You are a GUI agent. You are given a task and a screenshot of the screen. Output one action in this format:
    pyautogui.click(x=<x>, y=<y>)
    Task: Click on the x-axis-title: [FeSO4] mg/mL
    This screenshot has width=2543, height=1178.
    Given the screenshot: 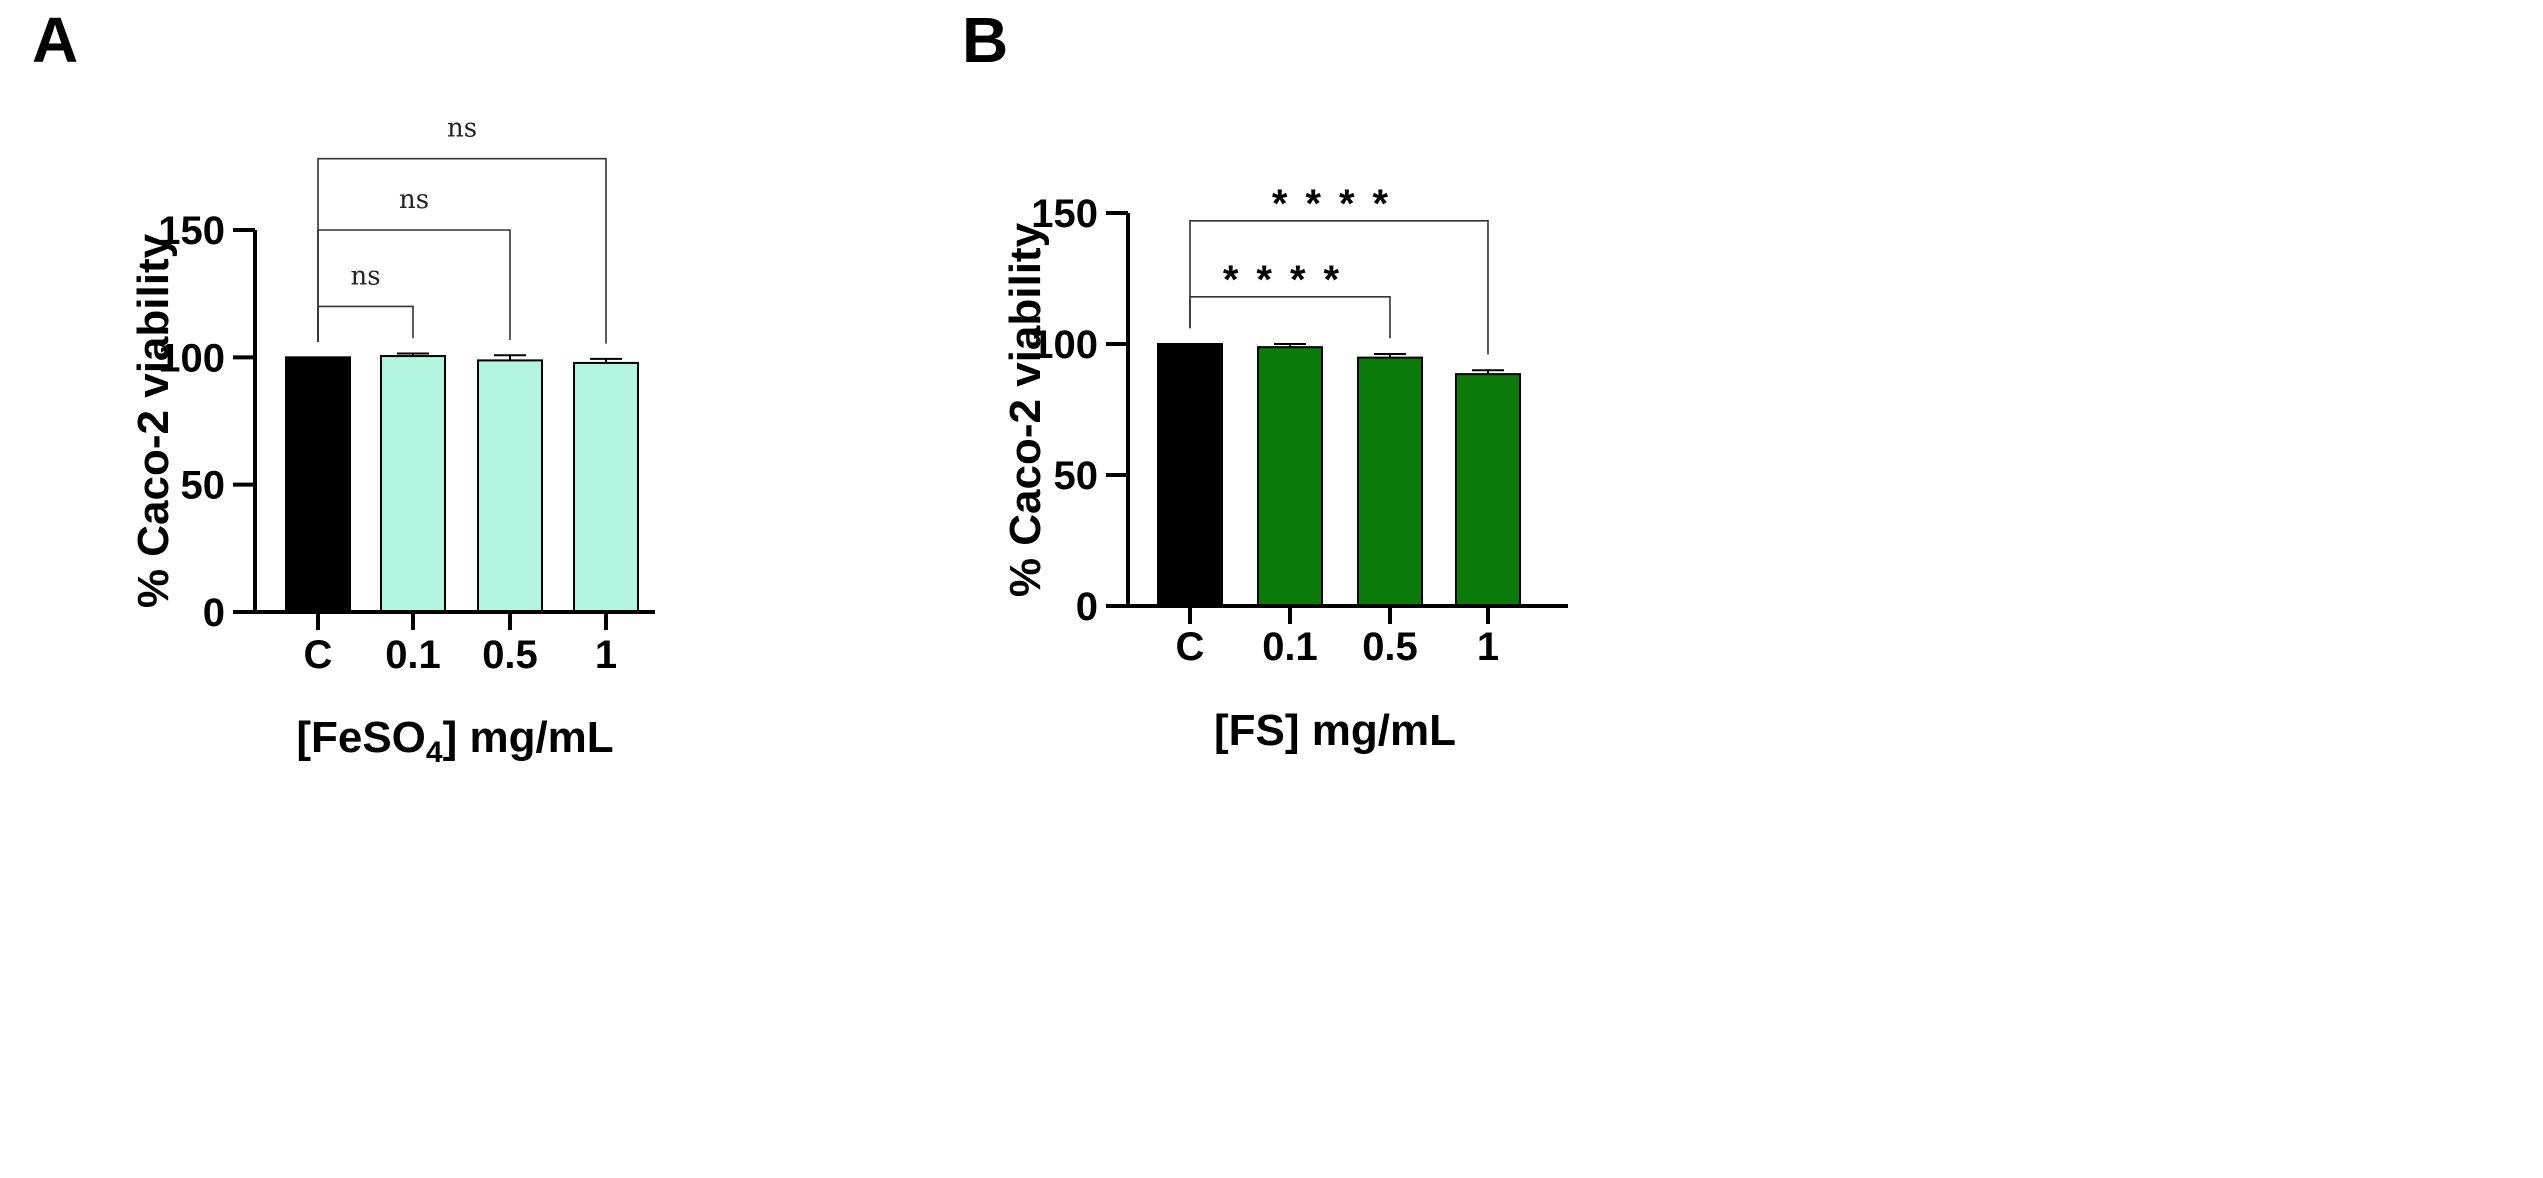 What is the action you would take?
    pyautogui.click(x=454, y=741)
    